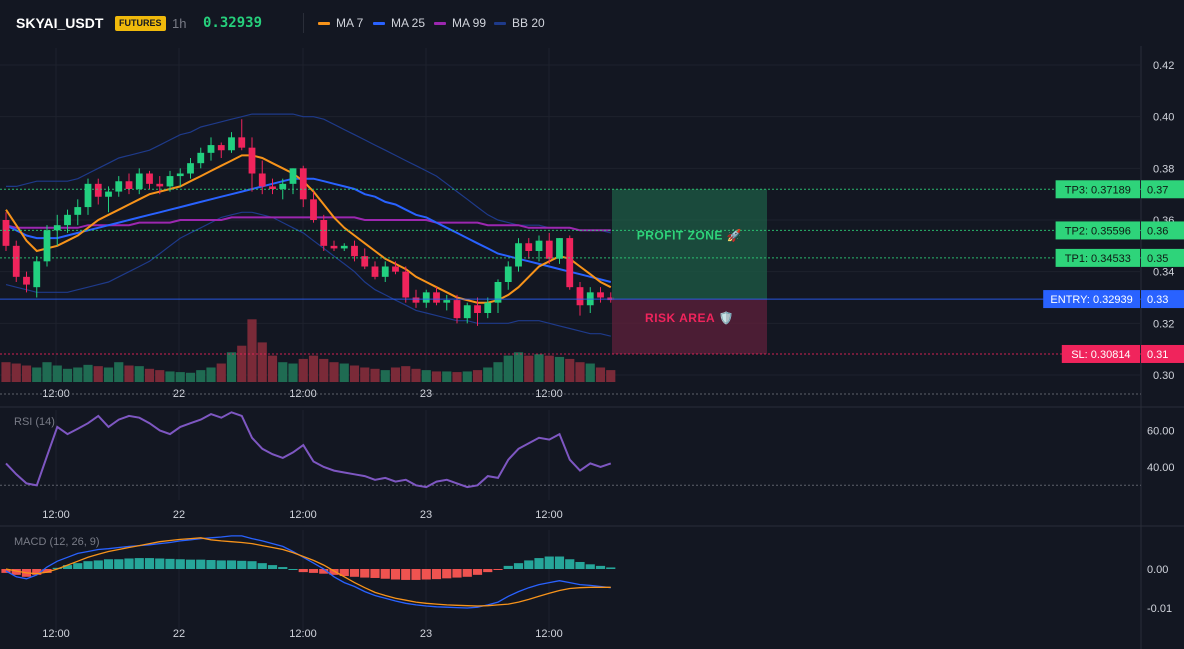 The width and height of the screenshot is (1184, 649). I want to click on sl-axis-tag-label: 0.31, so click(1157, 355).